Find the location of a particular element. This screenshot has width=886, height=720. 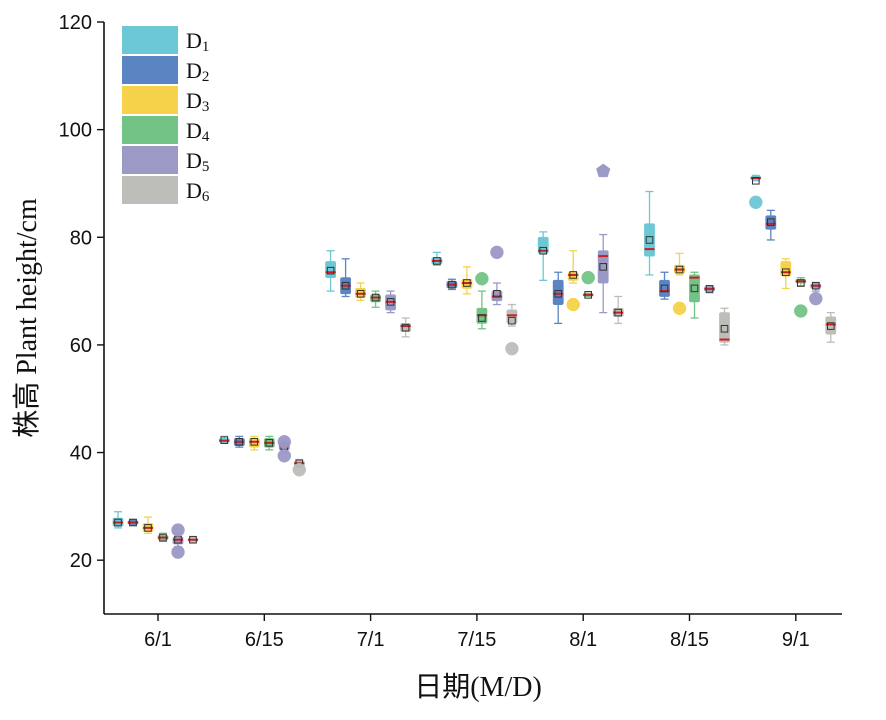

legend-label: D2 is located at coordinates (197, 71).